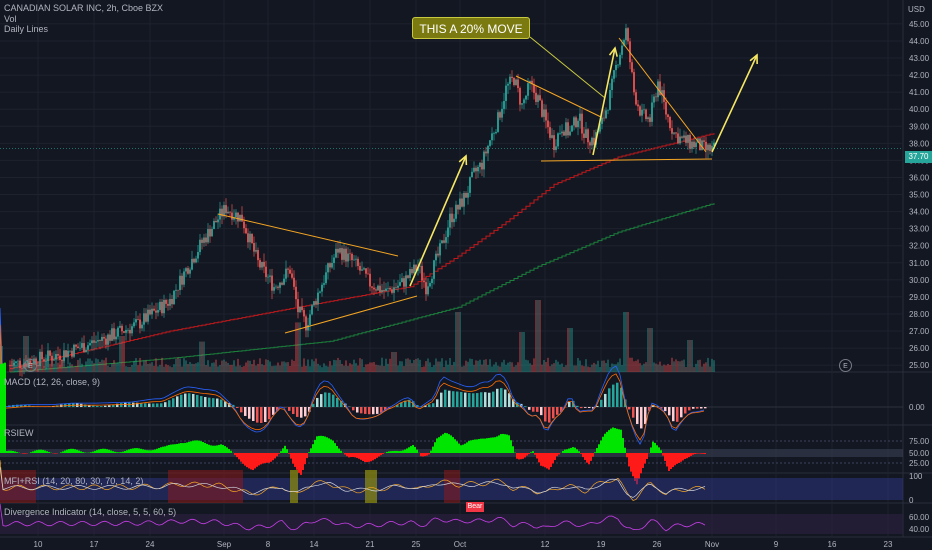 The width and height of the screenshot is (932, 550). I want to click on mfi-rsi-title: MFI+RSI (14, 20, 80, 30, 70, 14, 2), so click(74, 481).